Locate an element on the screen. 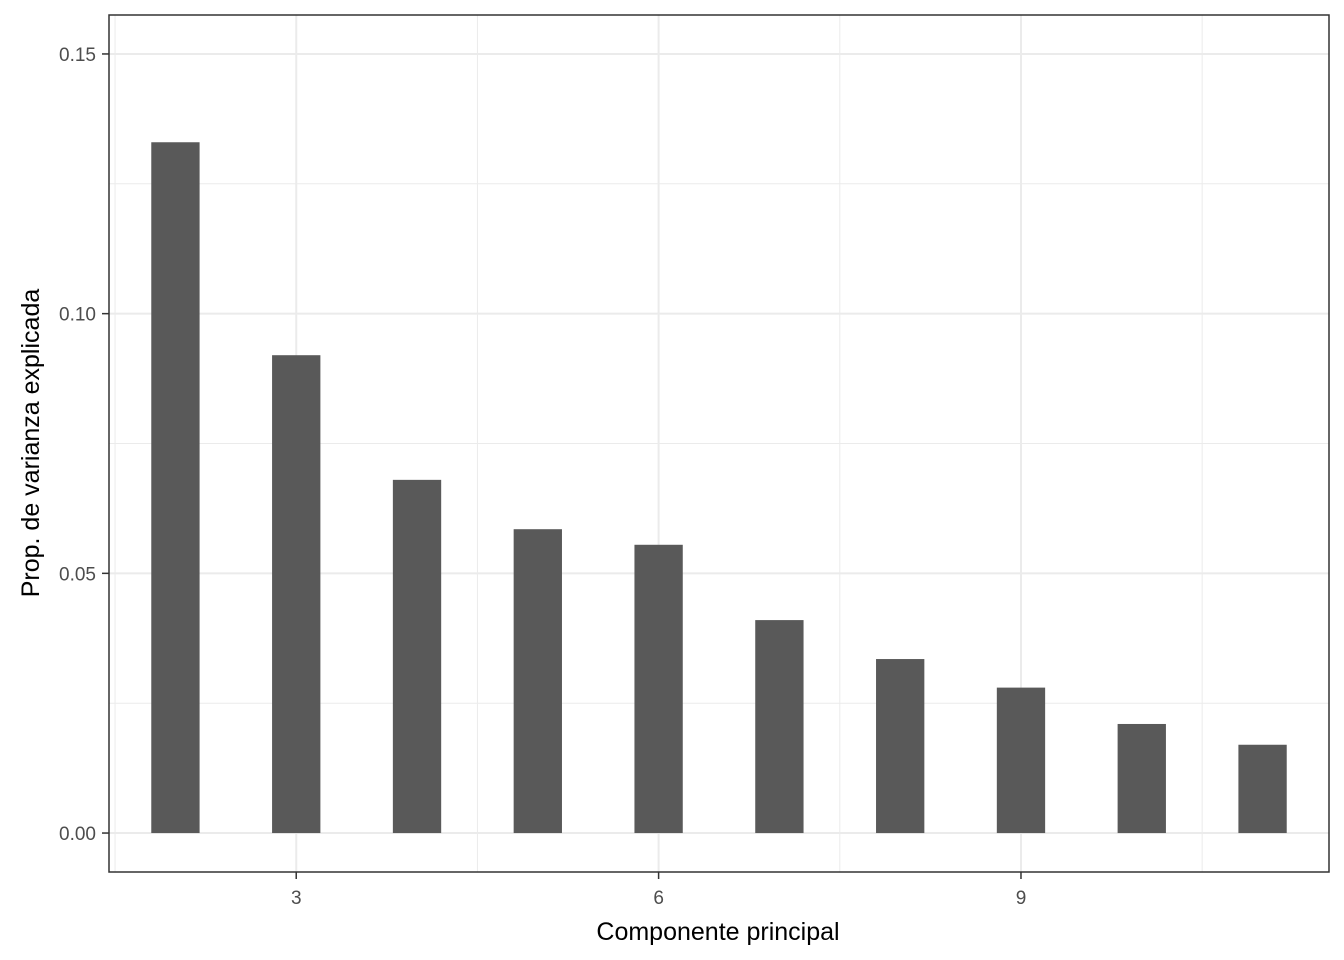 This screenshot has width=1344, height=960. y-tick-label: 0.05 is located at coordinates (77, 574).